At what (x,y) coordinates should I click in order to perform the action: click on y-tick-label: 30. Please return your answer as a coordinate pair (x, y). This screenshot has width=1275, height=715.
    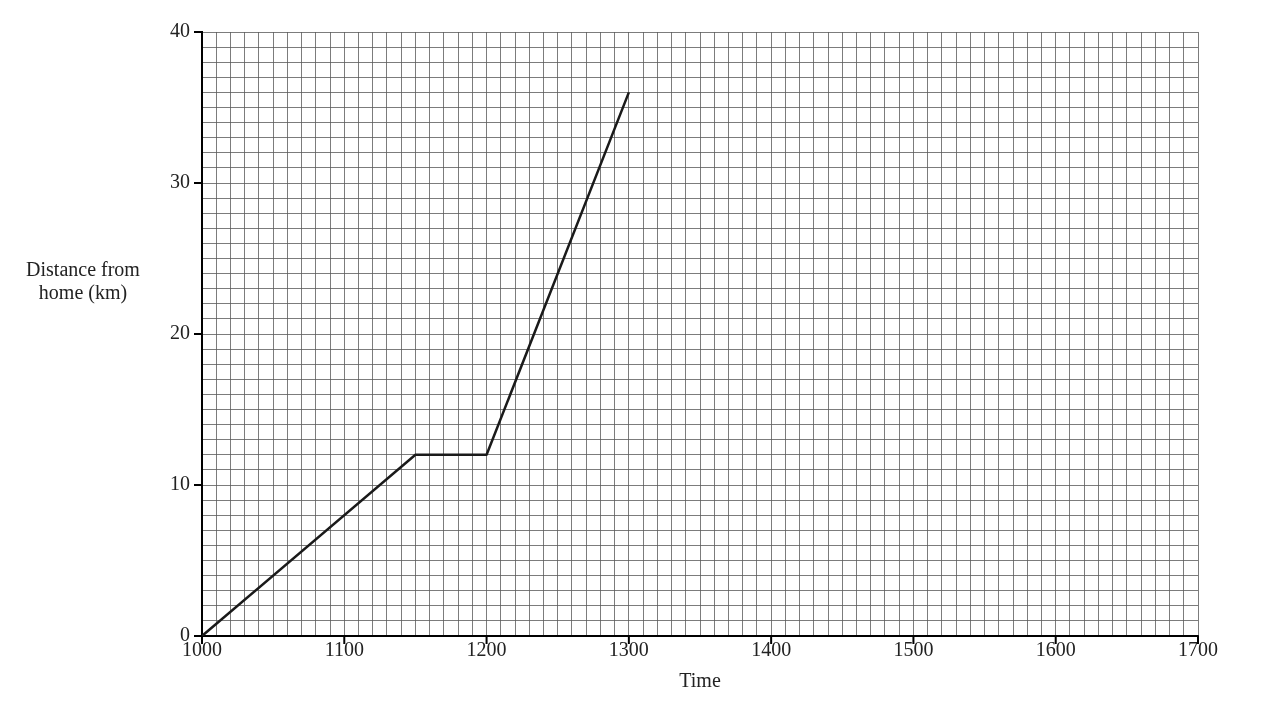
    Looking at the image, I should click on (180, 181).